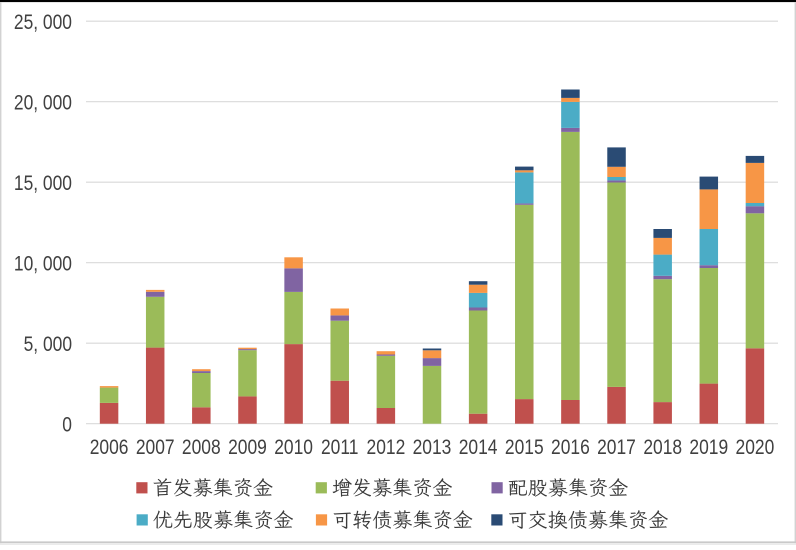 Image resolution: width=796 pixels, height=550 pixels. I want to click on svg-text: 2019, so click(708, 448).